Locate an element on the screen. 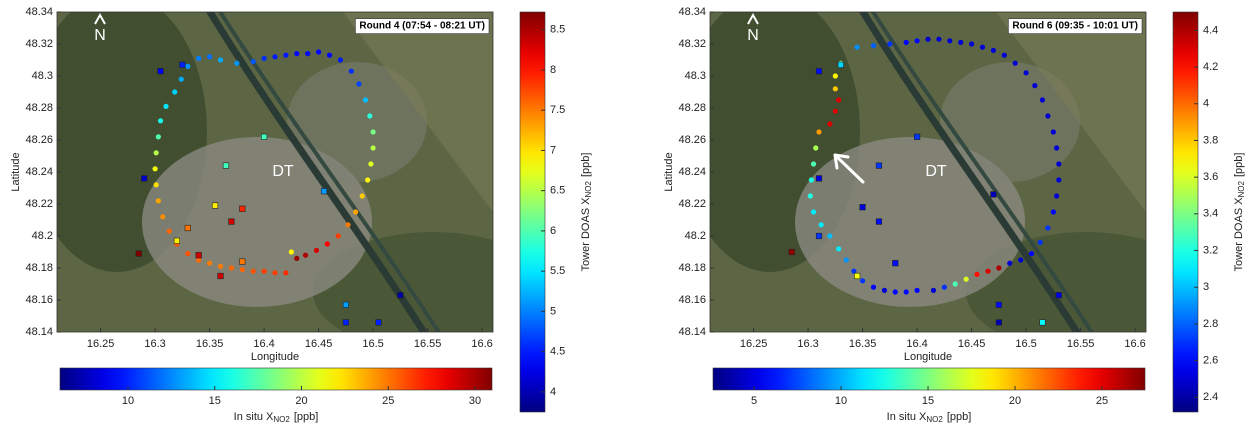 This screenshot has width=1257, height=429. x-tick-label: 16.25 is located at coordinates (101, 344).